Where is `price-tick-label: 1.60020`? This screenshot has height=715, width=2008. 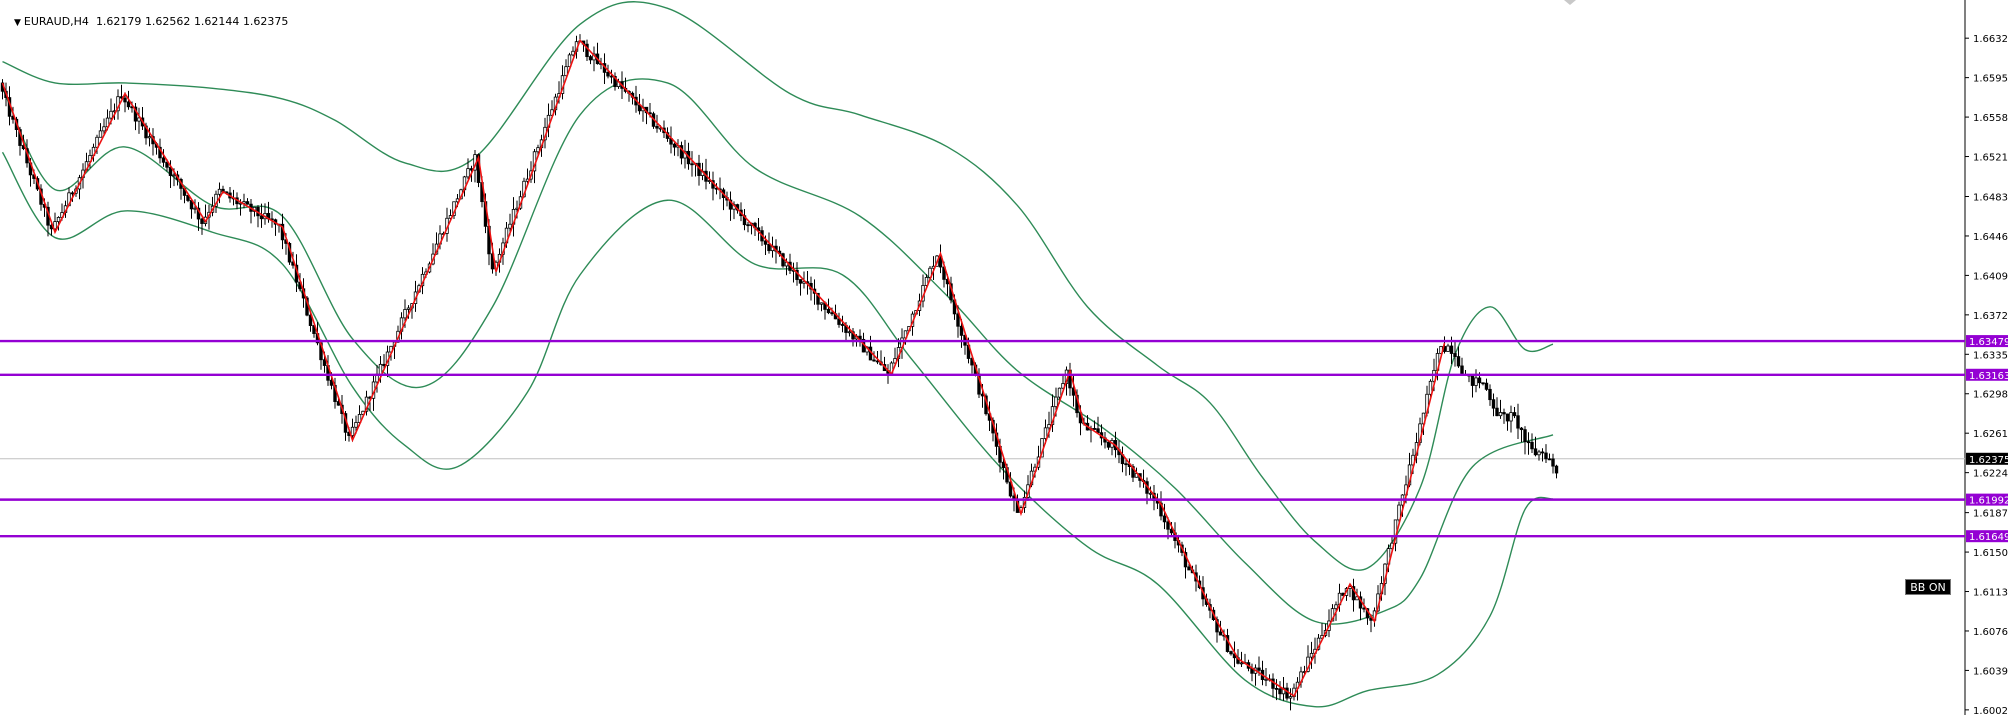
price-tick-label: 1.60020 is located at coordinates (1990, 710).